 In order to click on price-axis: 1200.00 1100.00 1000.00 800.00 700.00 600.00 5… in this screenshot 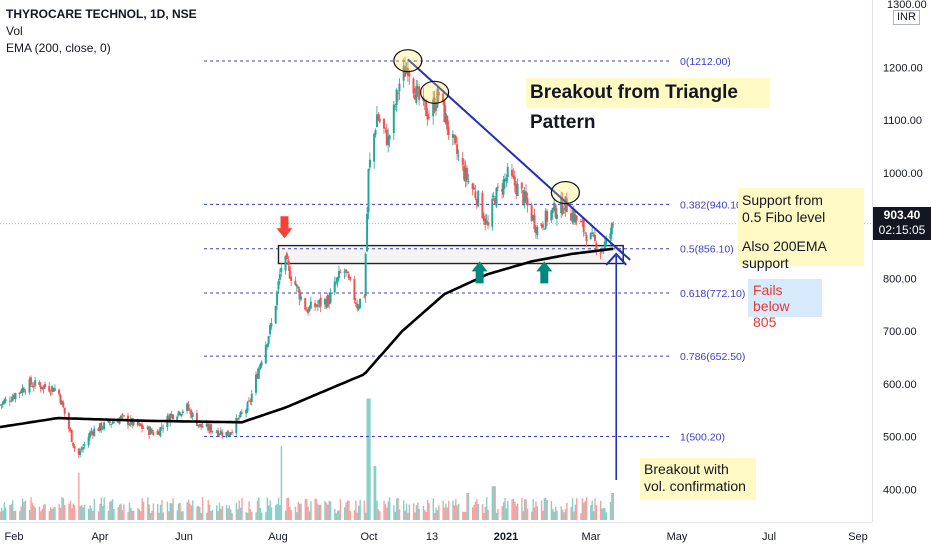, I will do `click(902, 261)`.